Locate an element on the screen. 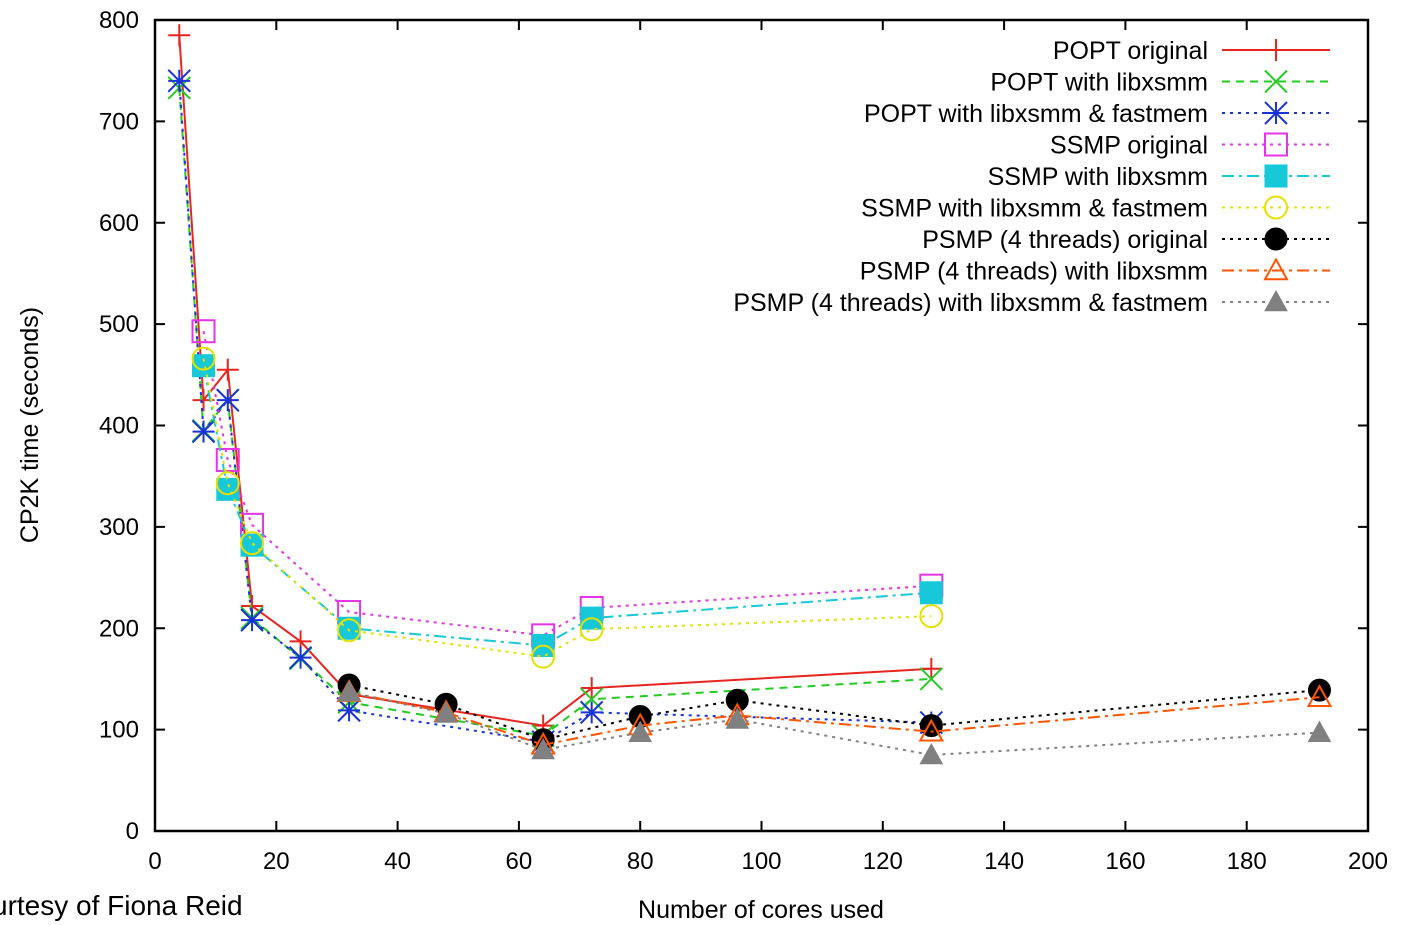  image-credit: urtesy of Fiona Reid is located at coordinates (121, 905).